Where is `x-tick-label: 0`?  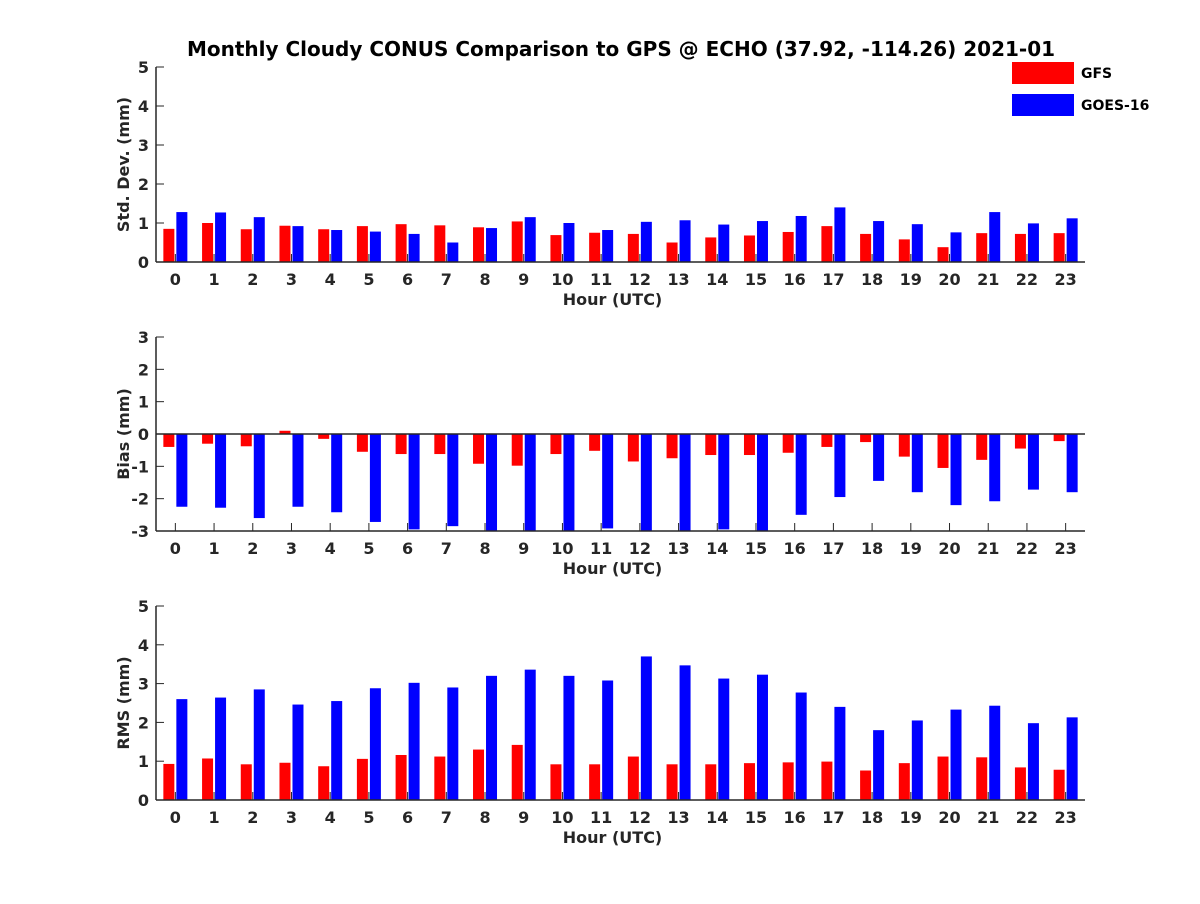
x-tick-label: 0 is located at coordinates (175, 279).